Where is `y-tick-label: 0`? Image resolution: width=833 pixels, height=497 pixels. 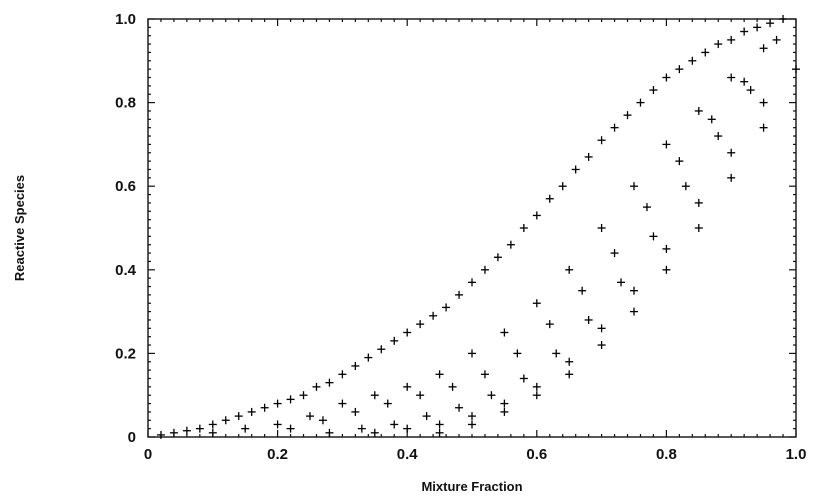 y-tick-label: 0 is located at coordinates (132, 437).